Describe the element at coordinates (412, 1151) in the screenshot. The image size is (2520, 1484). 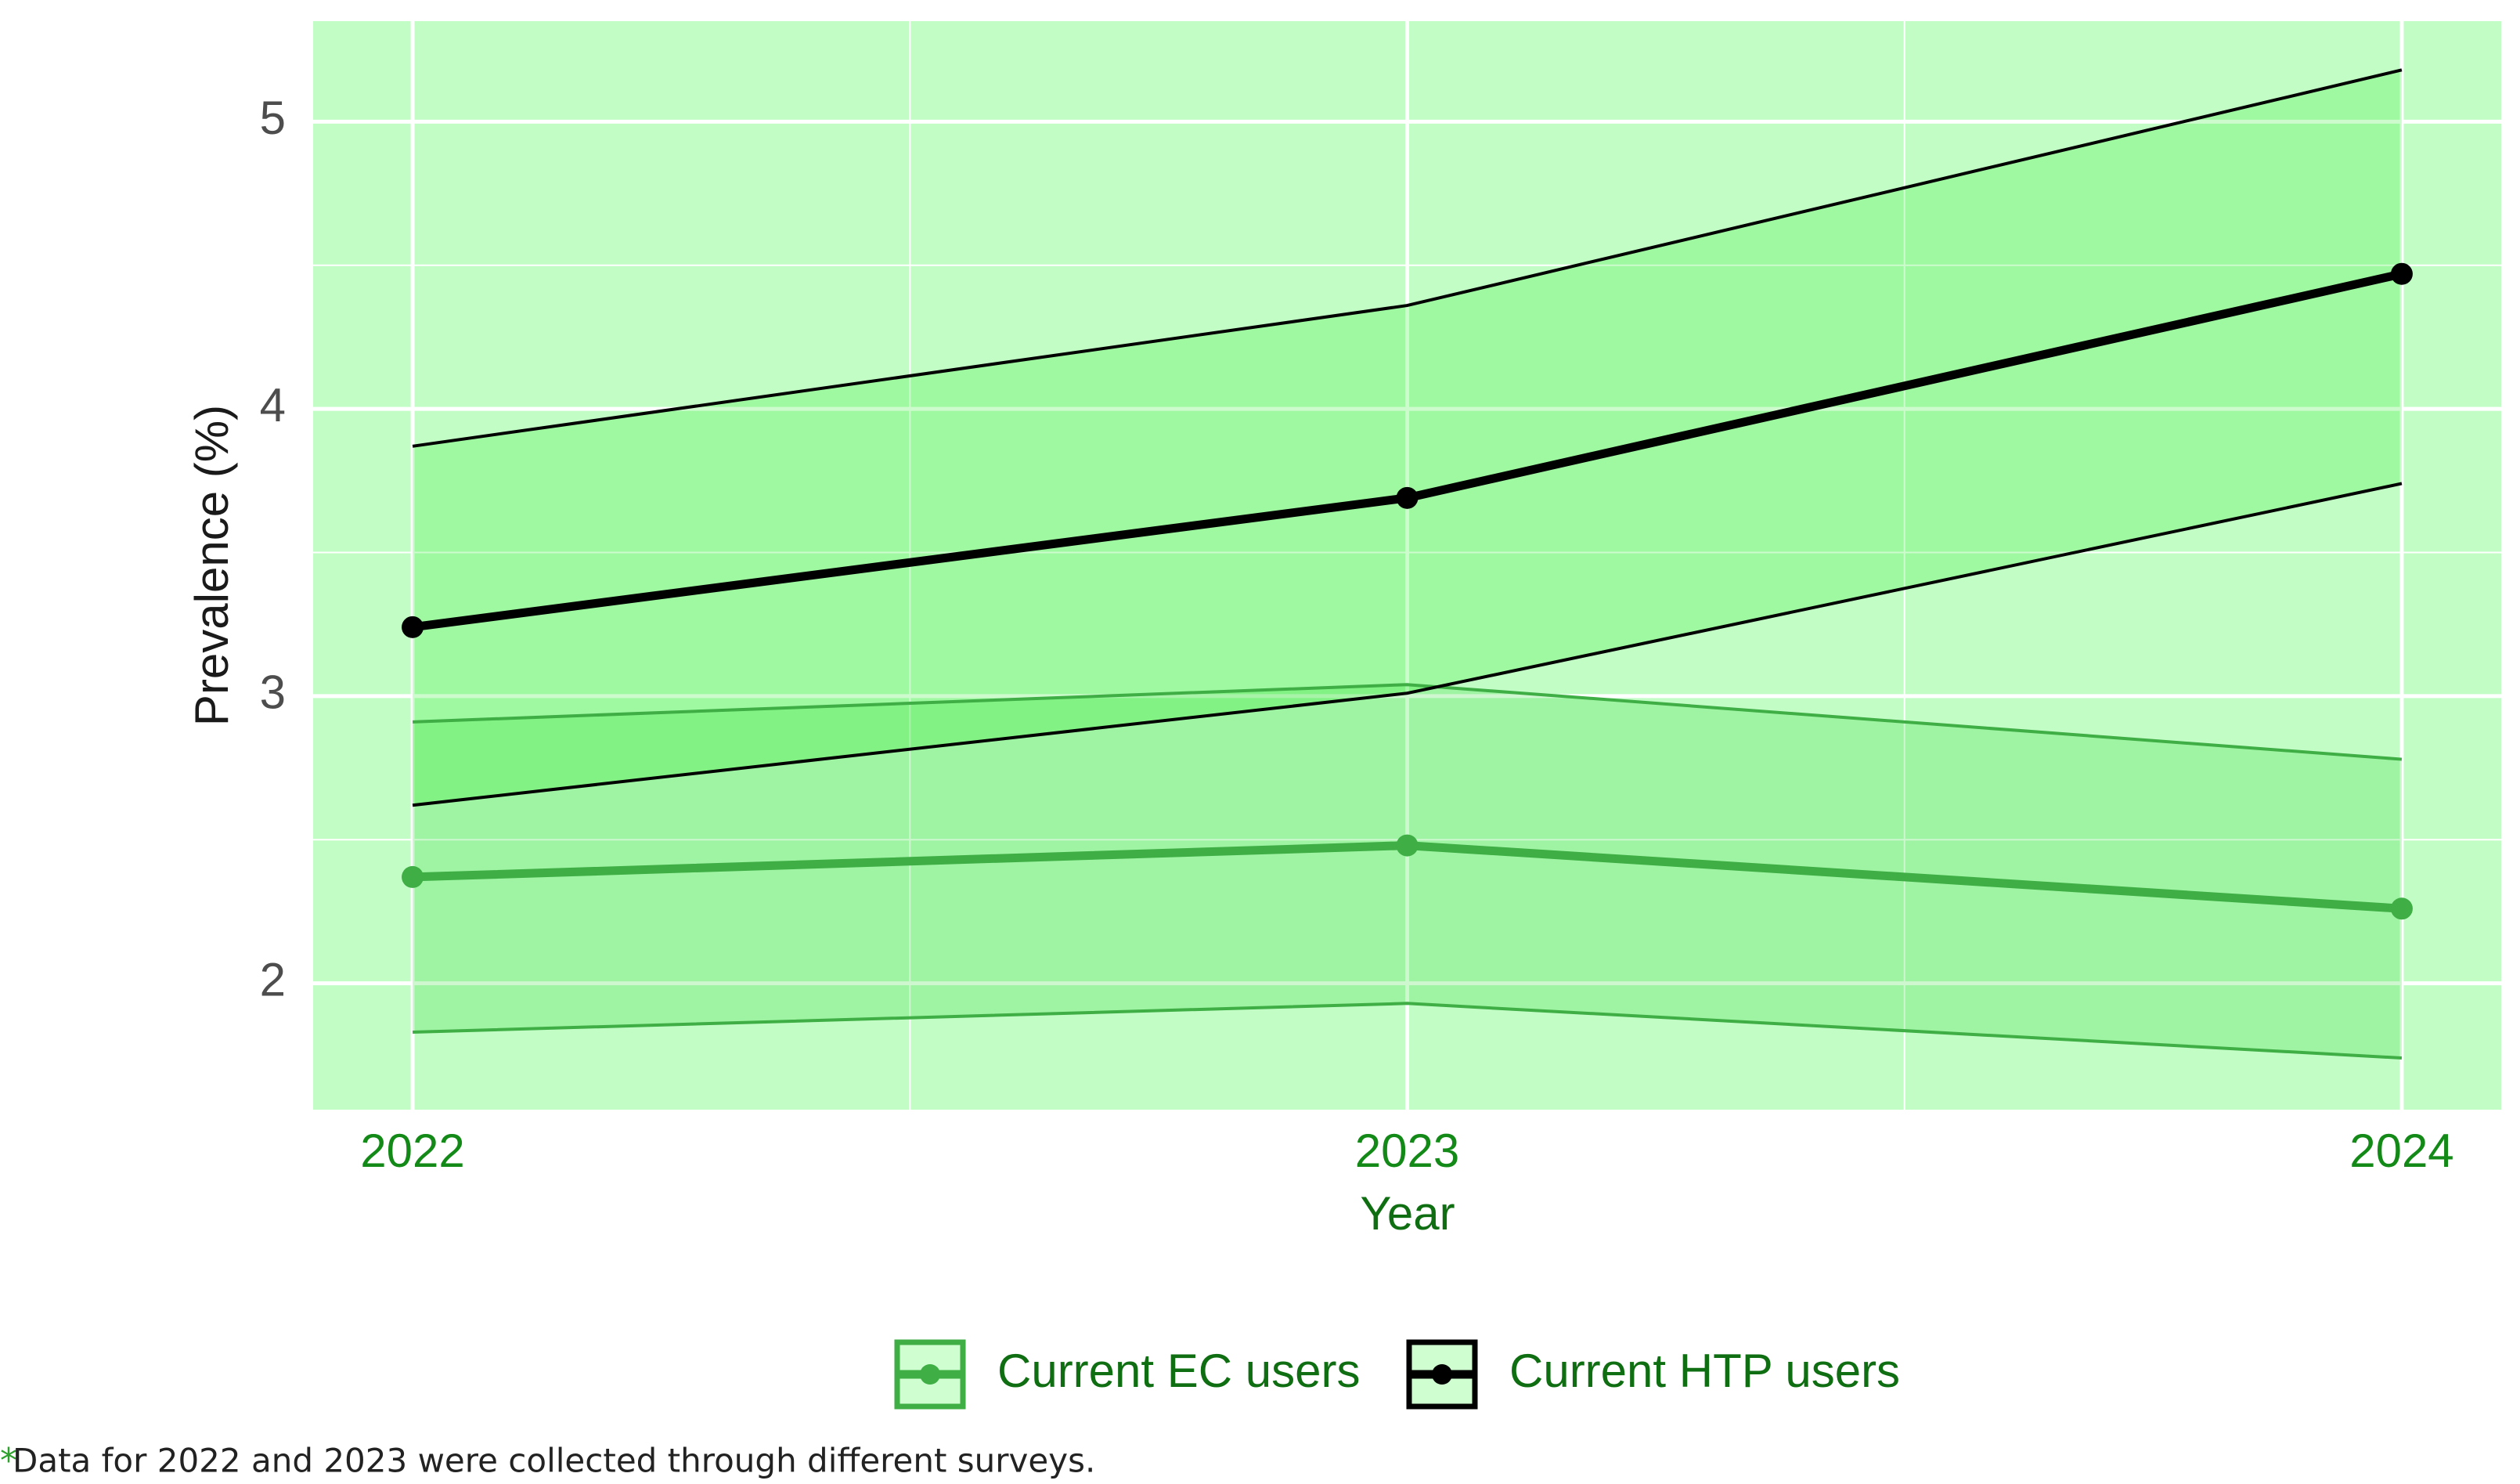
I see `x-tick-label: 2022` at that location.